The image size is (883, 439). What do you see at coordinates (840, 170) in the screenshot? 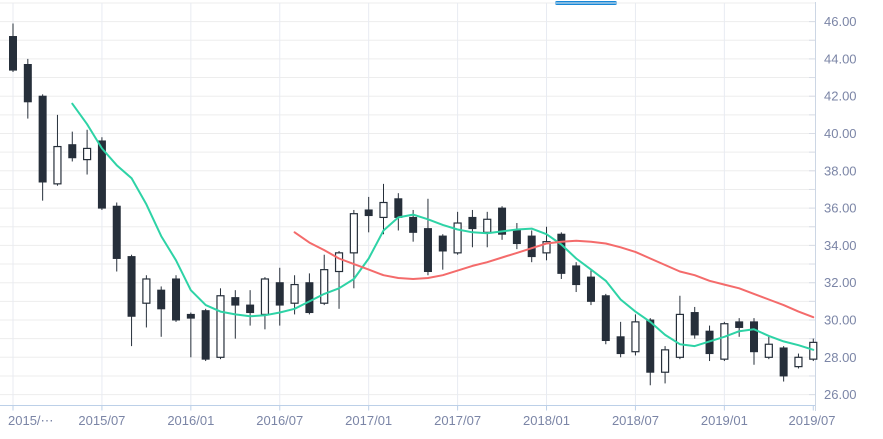
I see `y-axis-label: 38.00` at bounding box center [840, 170].